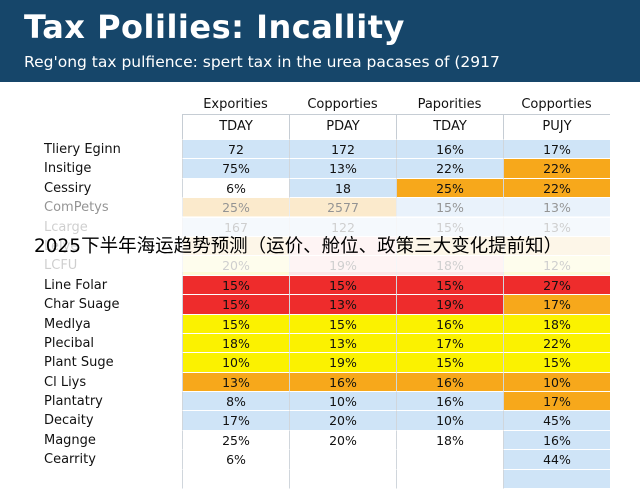 This screenshot has height=489, width=640. What do you see at coordinates (235, 401) in the screenshot?
I see `table-cell: 8%` at bounding box center [235, 401].